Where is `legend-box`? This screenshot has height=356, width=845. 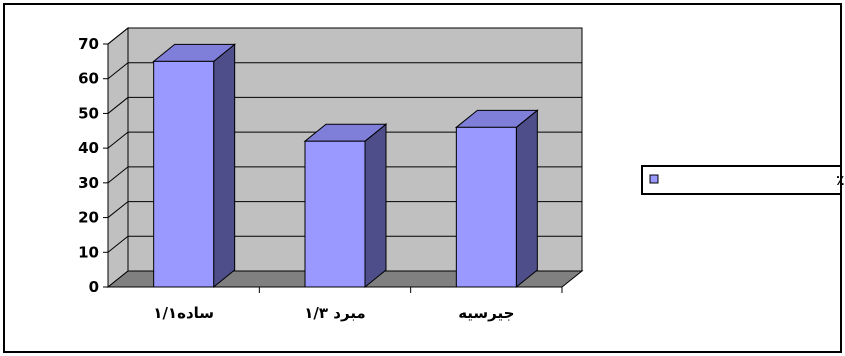 legend-box is located at coordinates (741, 180).